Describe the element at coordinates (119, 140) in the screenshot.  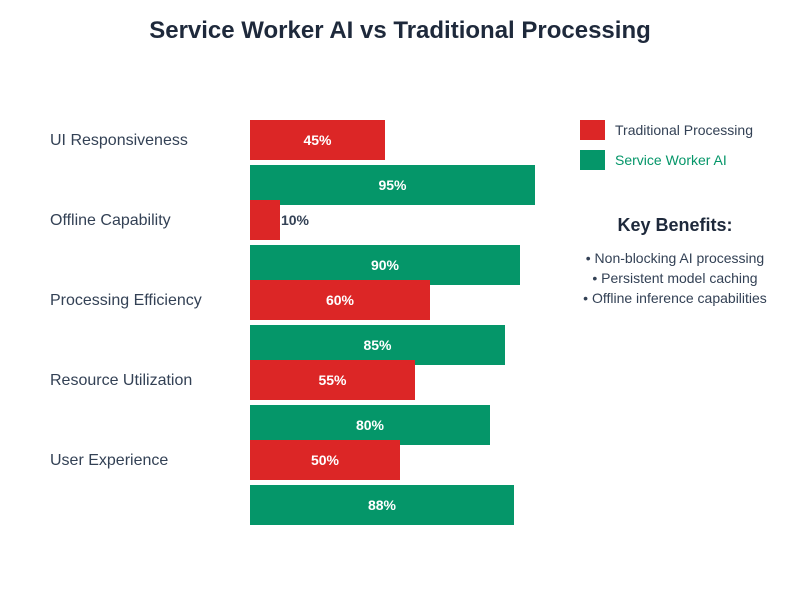
I see `category-label: UI Responsiveness` at that location.